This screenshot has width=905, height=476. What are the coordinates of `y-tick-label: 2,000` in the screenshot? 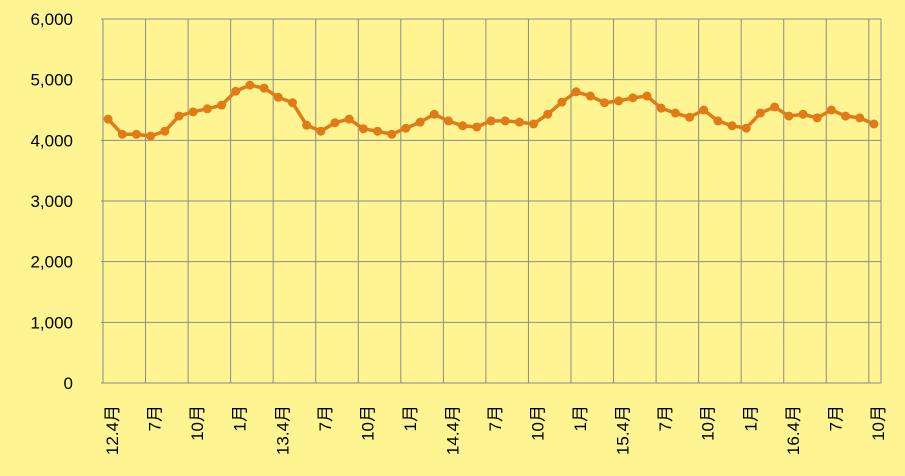 It's located at (51, 262).